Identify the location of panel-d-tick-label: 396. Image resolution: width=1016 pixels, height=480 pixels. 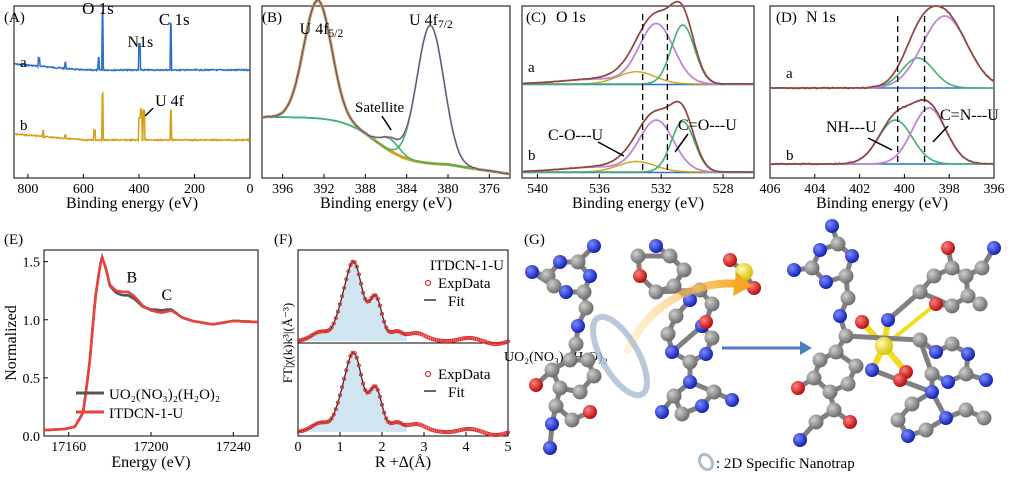
(994, 189).